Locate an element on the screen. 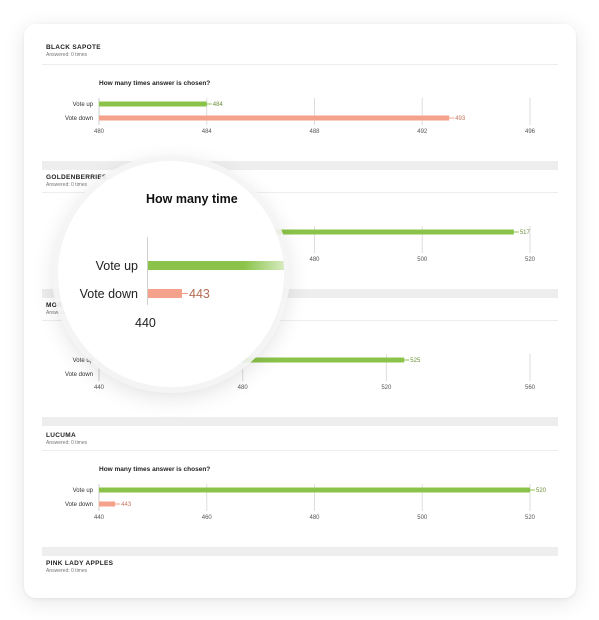 The image size is (599, 620). magnified-vote-down-bar is located at coordinates (165, 293).